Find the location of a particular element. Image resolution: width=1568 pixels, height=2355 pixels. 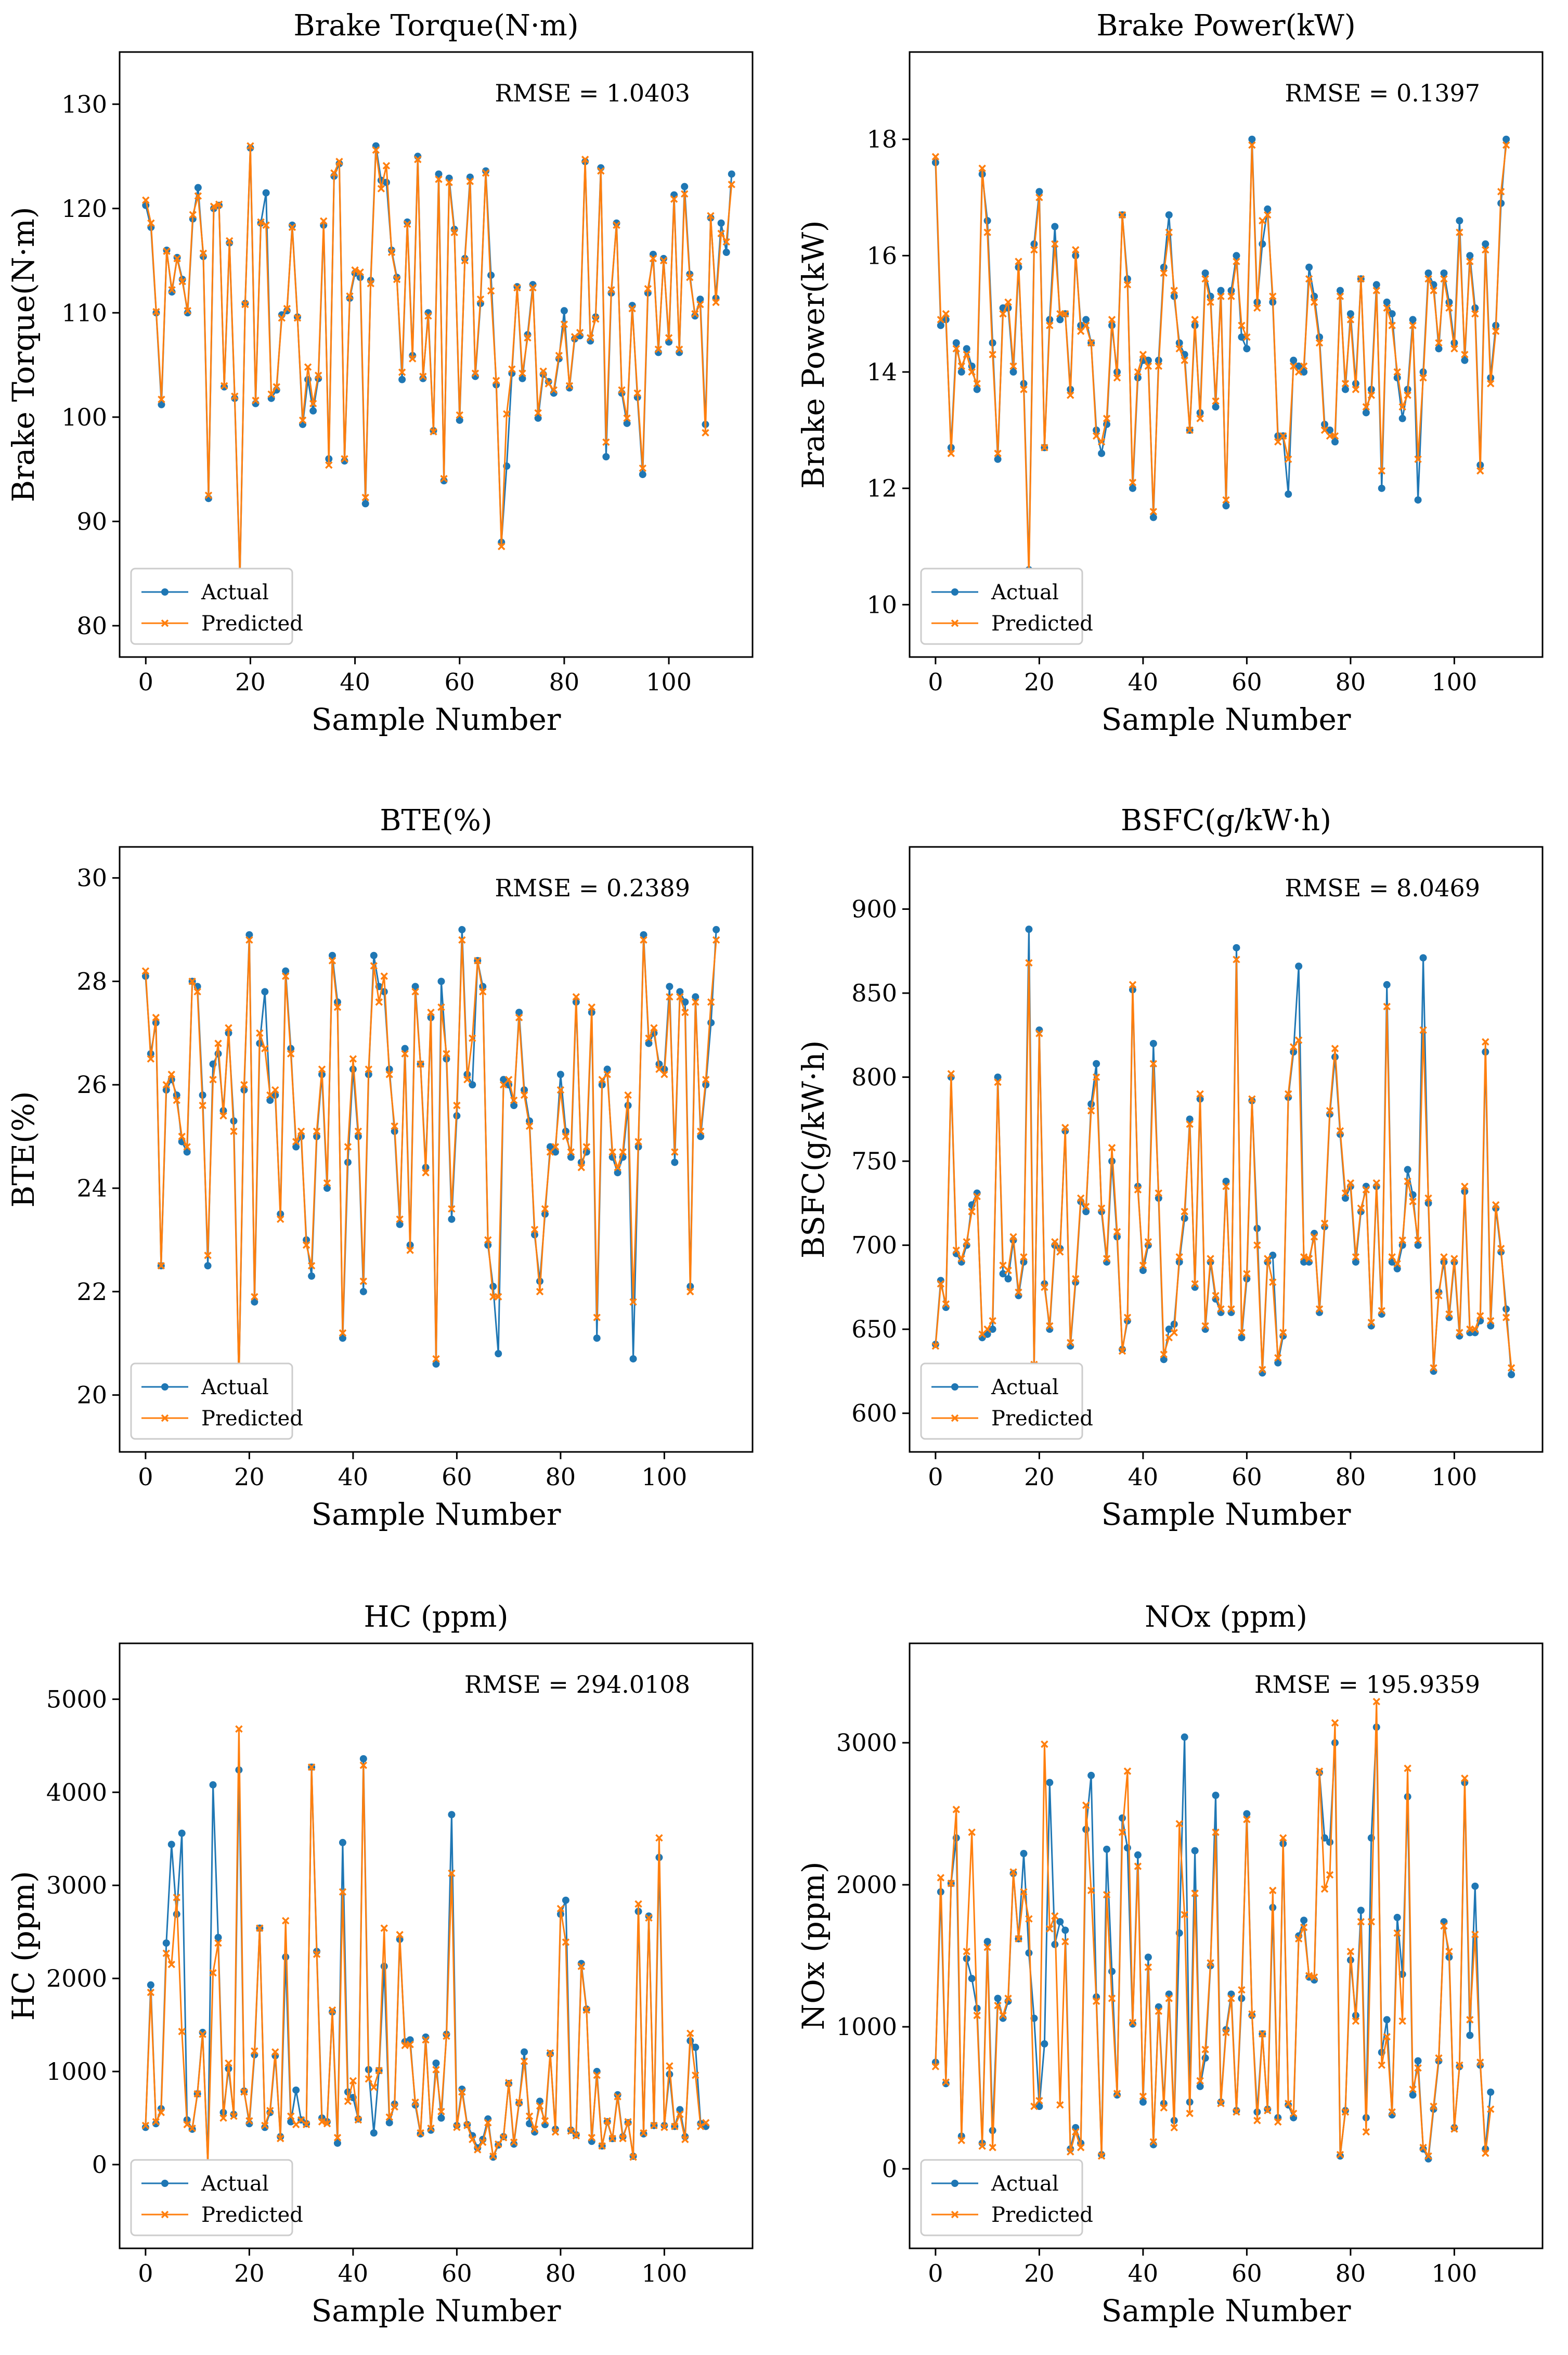

chart-title: BTE(%) is located at coordinates (436, 821).